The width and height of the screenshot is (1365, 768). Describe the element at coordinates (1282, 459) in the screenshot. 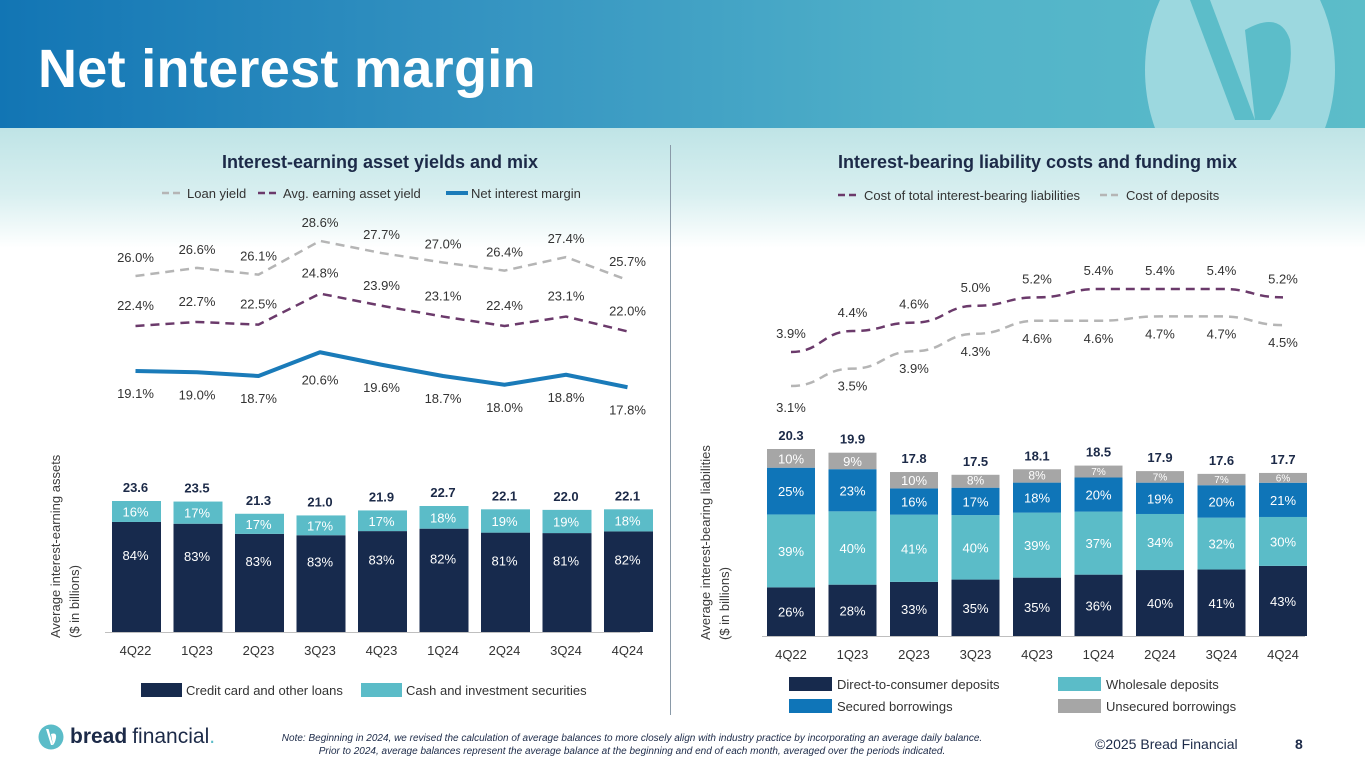

I see `bar-total-label: 17.7` at that location.